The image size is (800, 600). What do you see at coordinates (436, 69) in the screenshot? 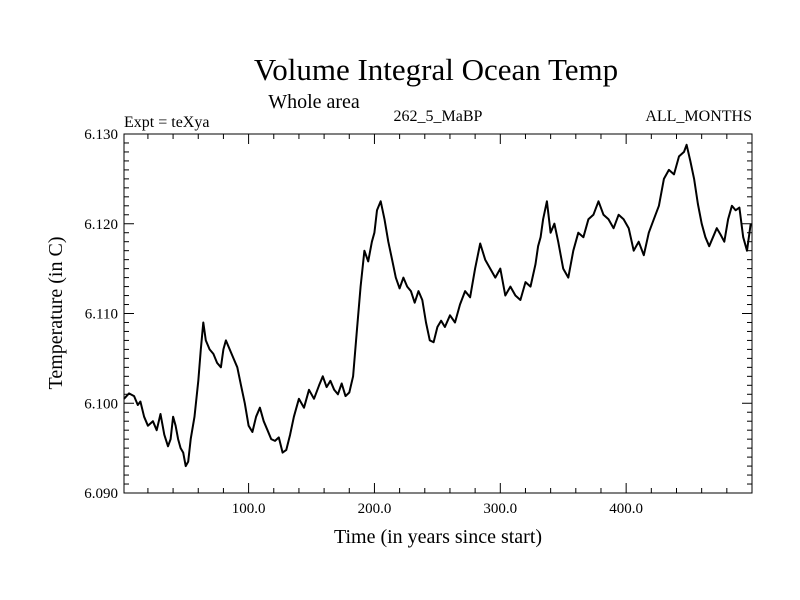
I see `chart-title: Volume Integral Ocean Temp` at bounding box center [436, 69].